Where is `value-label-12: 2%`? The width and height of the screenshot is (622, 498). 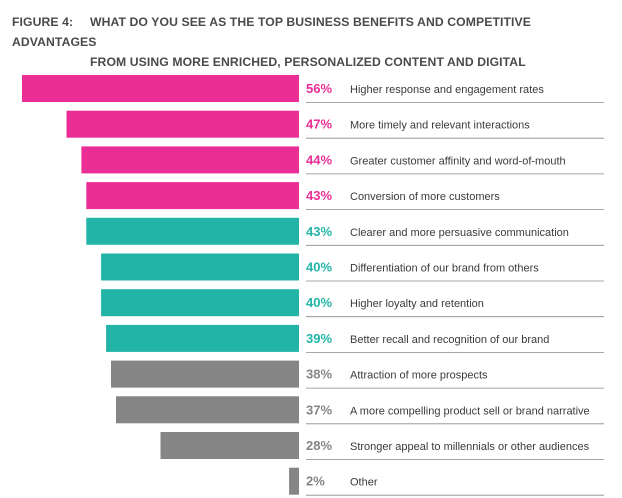 value-label-12: 2% is located at coordinates (315, 481).